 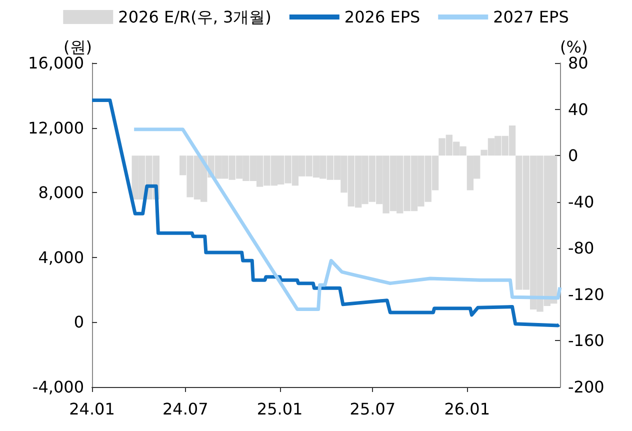 I want to click on x-tick-label: 24.01, so click(x=92, y=409).